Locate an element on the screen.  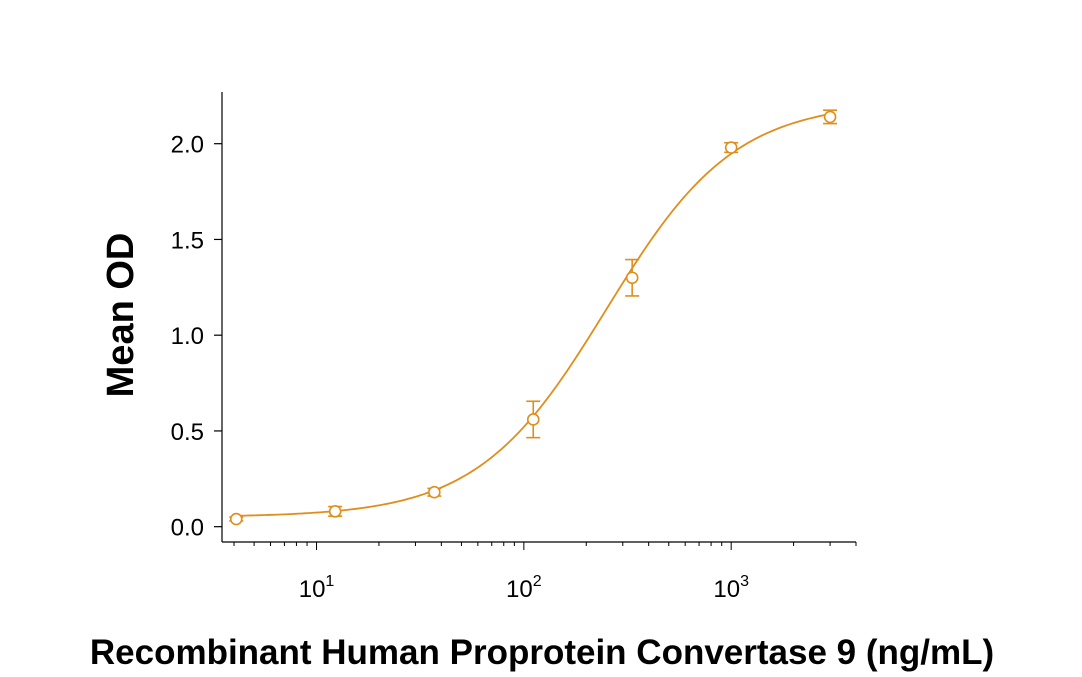
x-axis: 10¹ 10² 10³ is located at coordinates (539, 572).